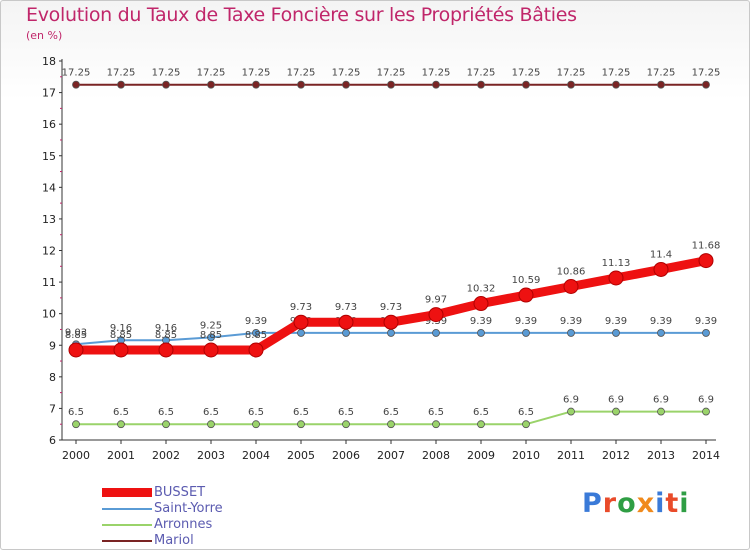 Image resolution: width=750 pixels, height=550 pixels. What do you see at coordinates (391, 455) in the screenshot?
I see `x-tick-label: 2007` at bounding box center [391, 455].